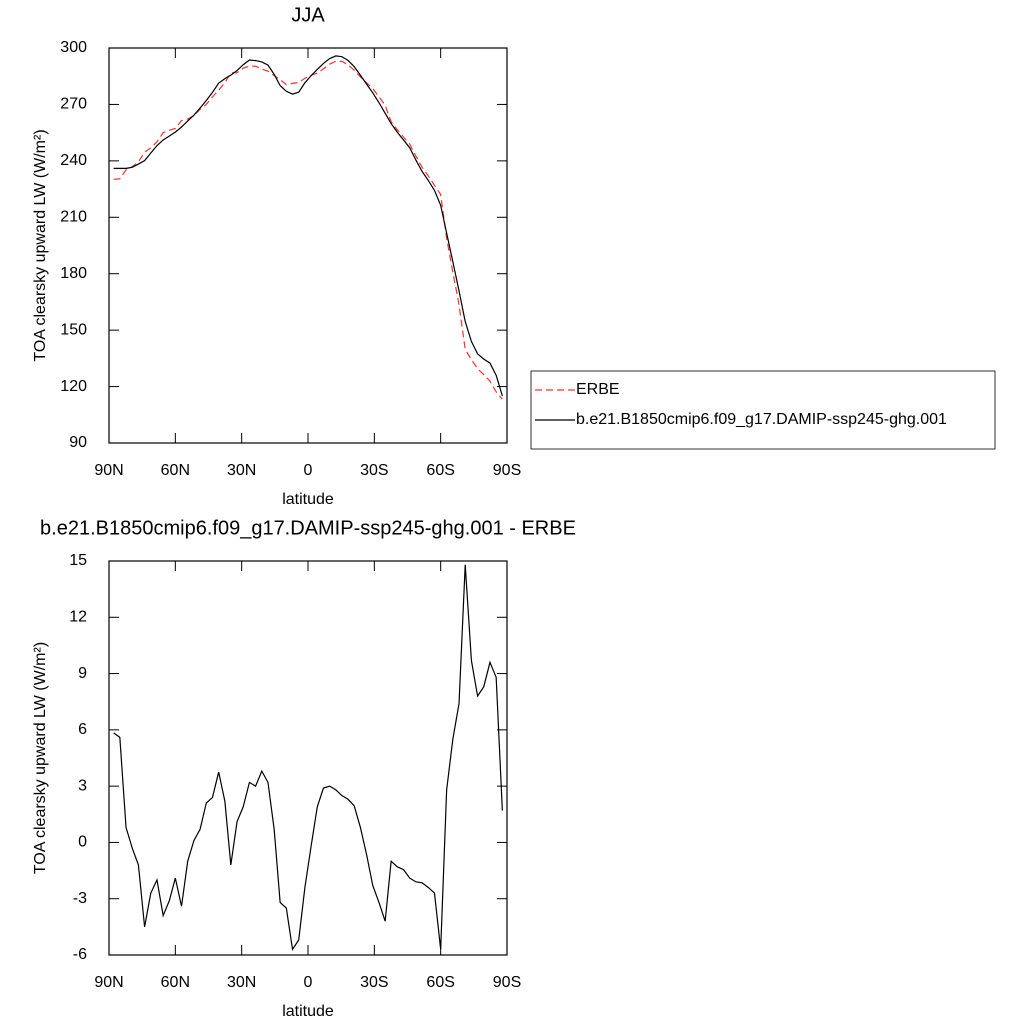 Image resolution: width=1024 pixels, height=1024 pixels. What do you see at coordinates (308, 15) in the screenshot?
I see `chart-title: JJA` at bounding box center [308, 15].